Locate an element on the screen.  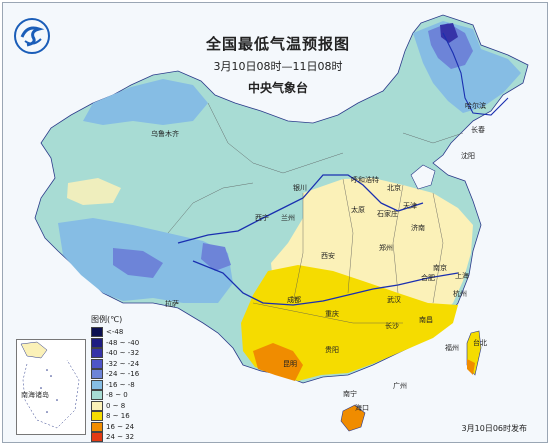
city-label: 合肥 is located at coordinates (428, 278).